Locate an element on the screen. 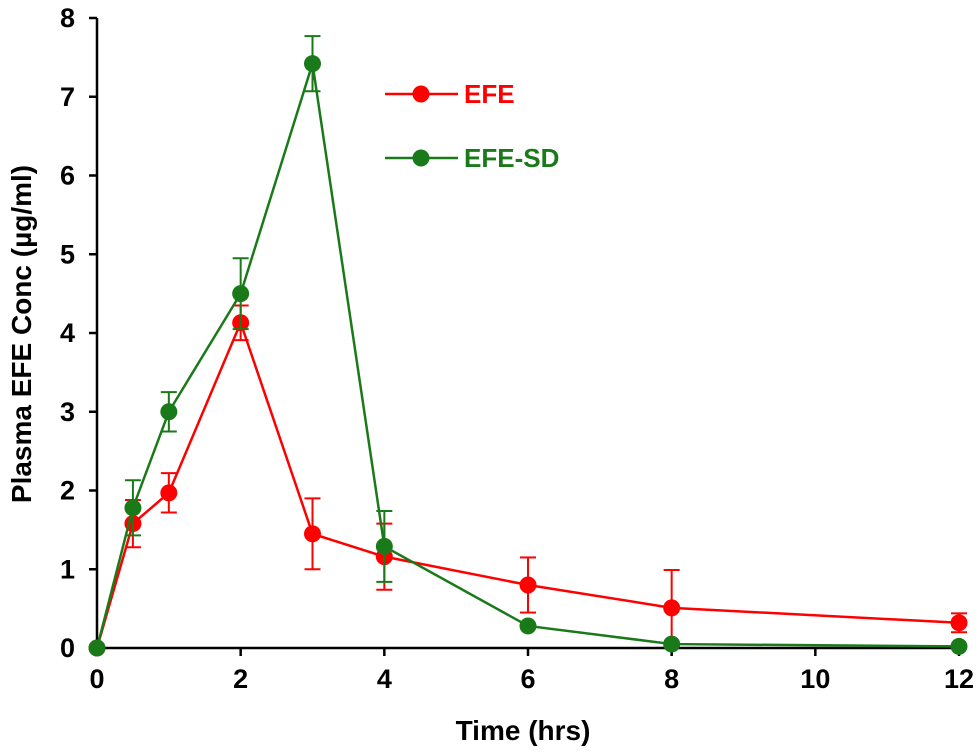  x-axis-ticks: 0 2 4 6 8 10 12 is located at coordinates (531, 671).